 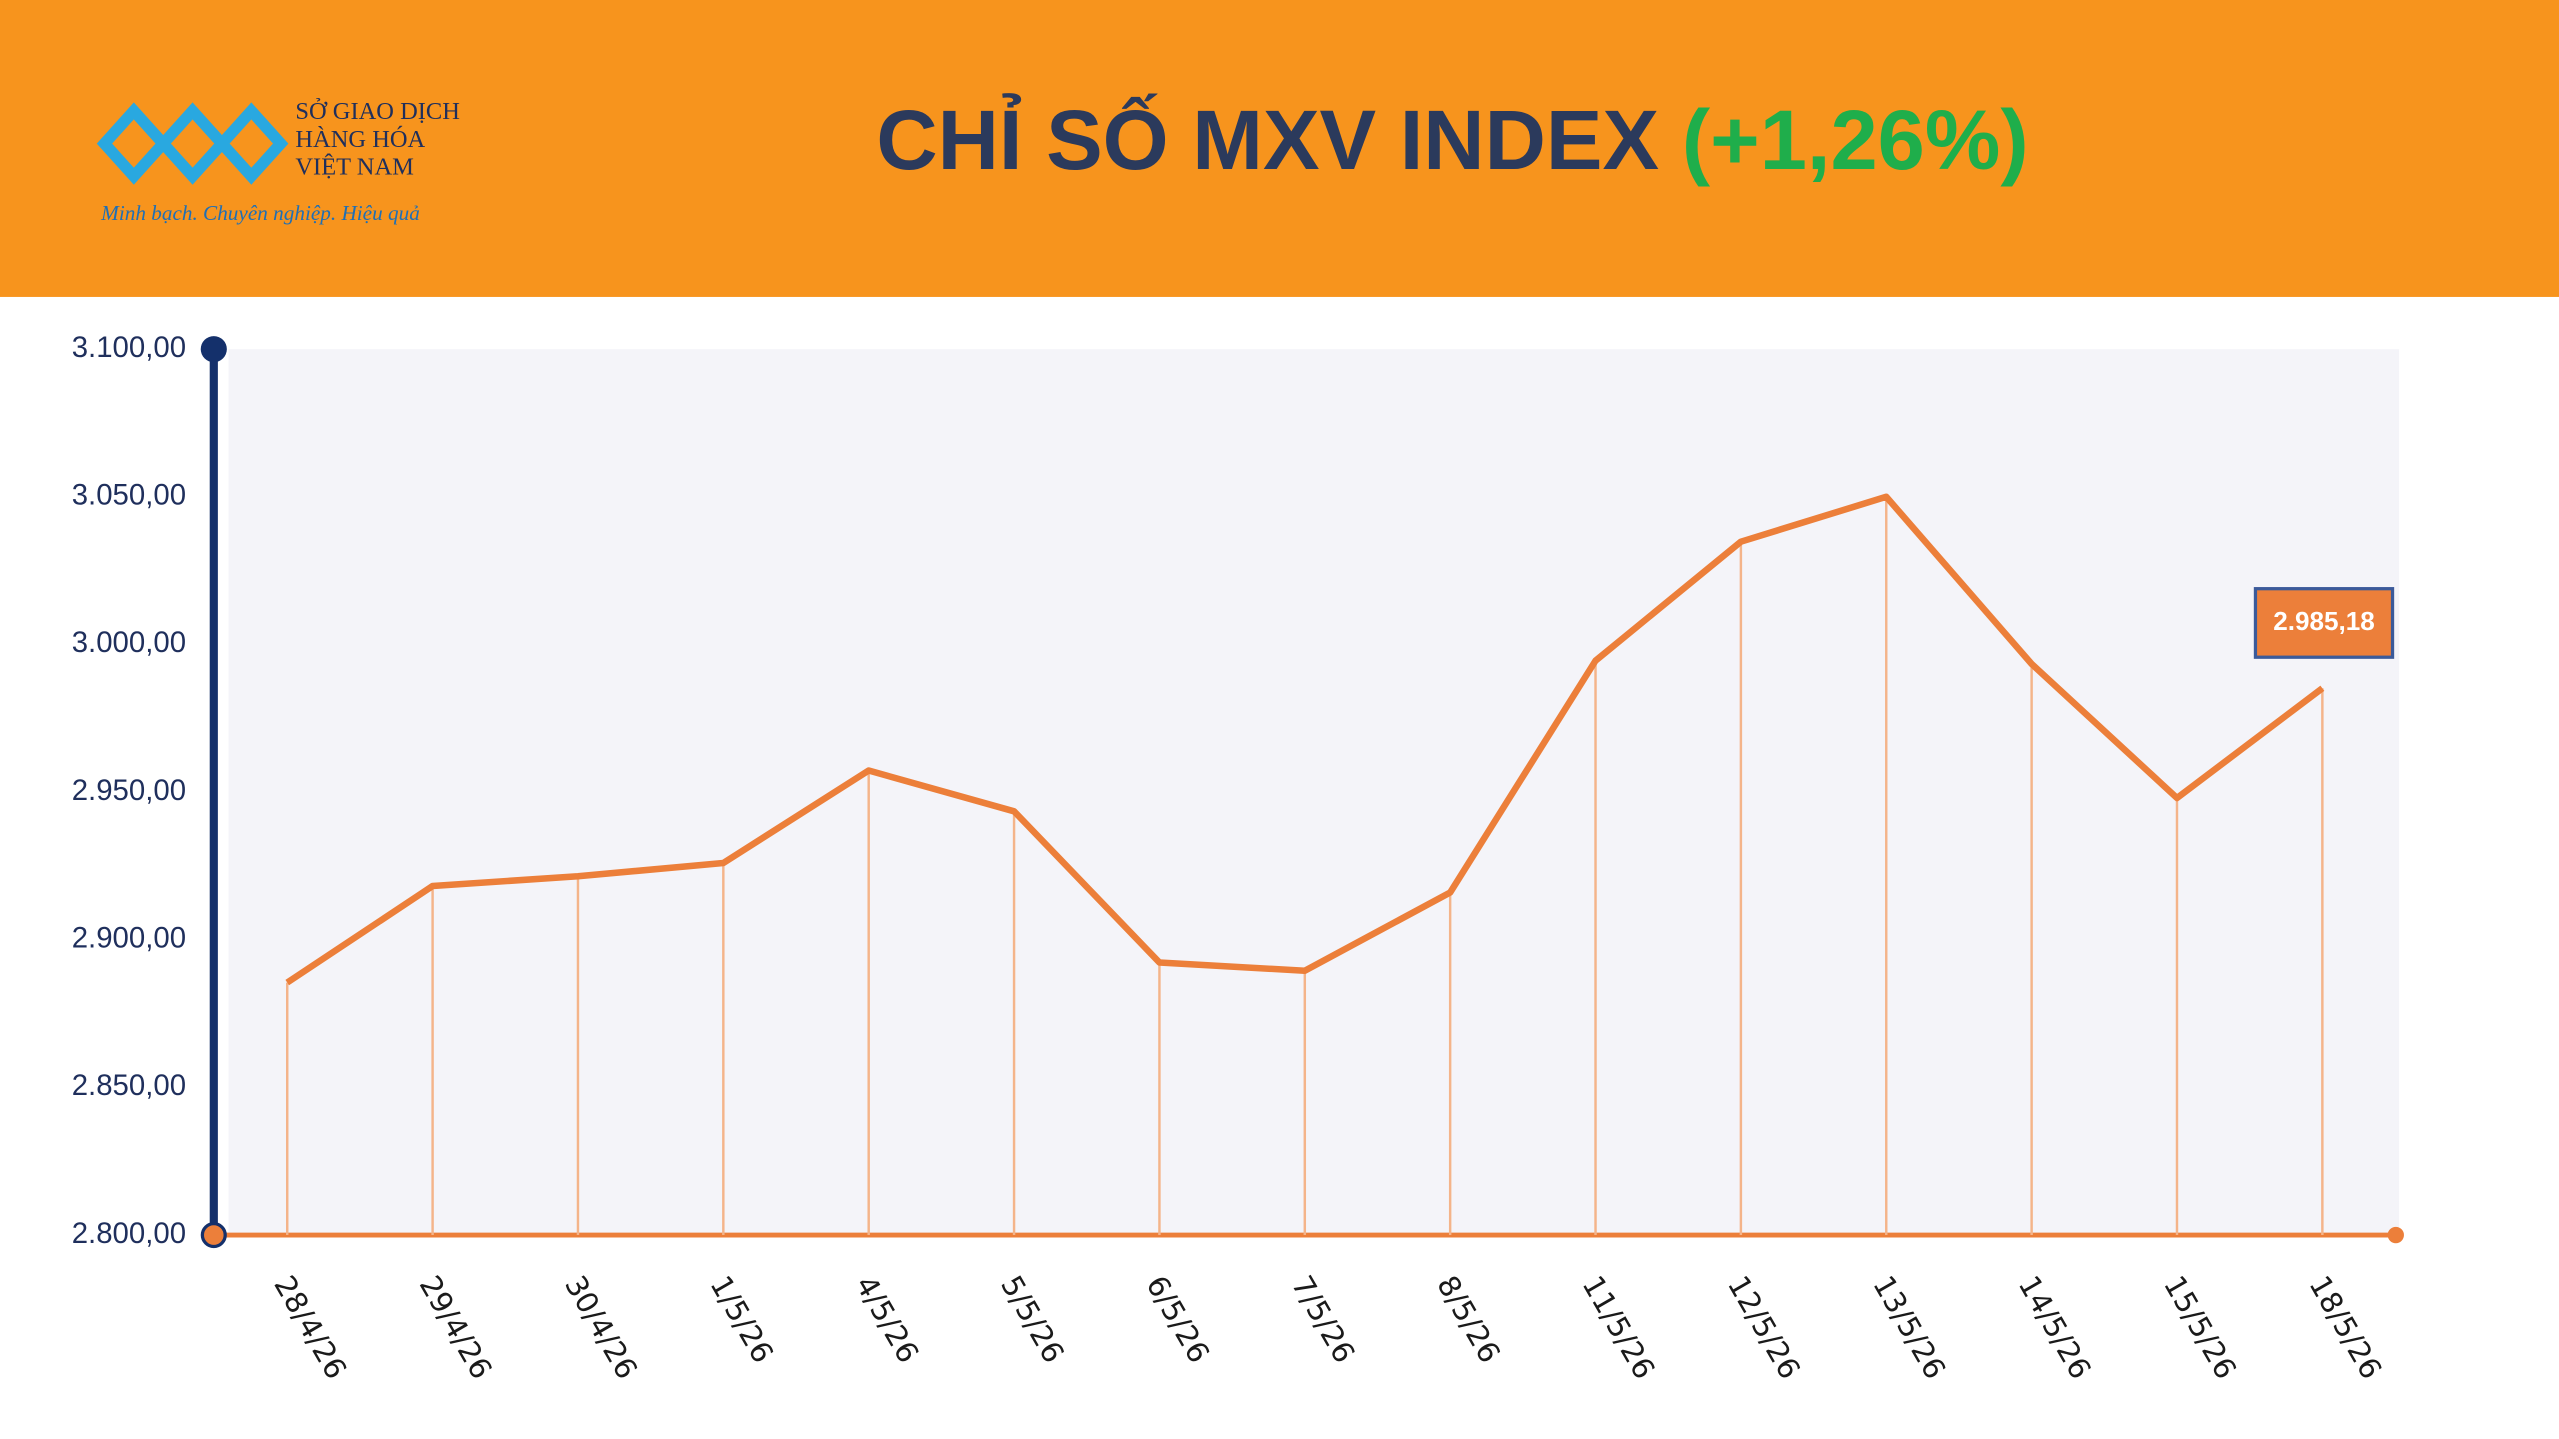 What do you see at coordinates (260, 213) in the screenshot?
I see `slogan: Minh bạch. Chuyên nghiệp. Hiệu quả` at bounding box center [260, 213].